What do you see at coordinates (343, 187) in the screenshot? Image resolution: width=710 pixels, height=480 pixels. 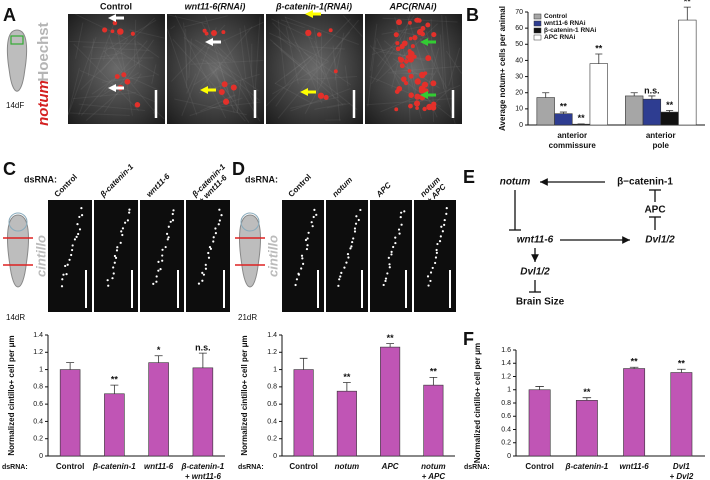 I see `image-title: notum` at bounding box center [343, 187].